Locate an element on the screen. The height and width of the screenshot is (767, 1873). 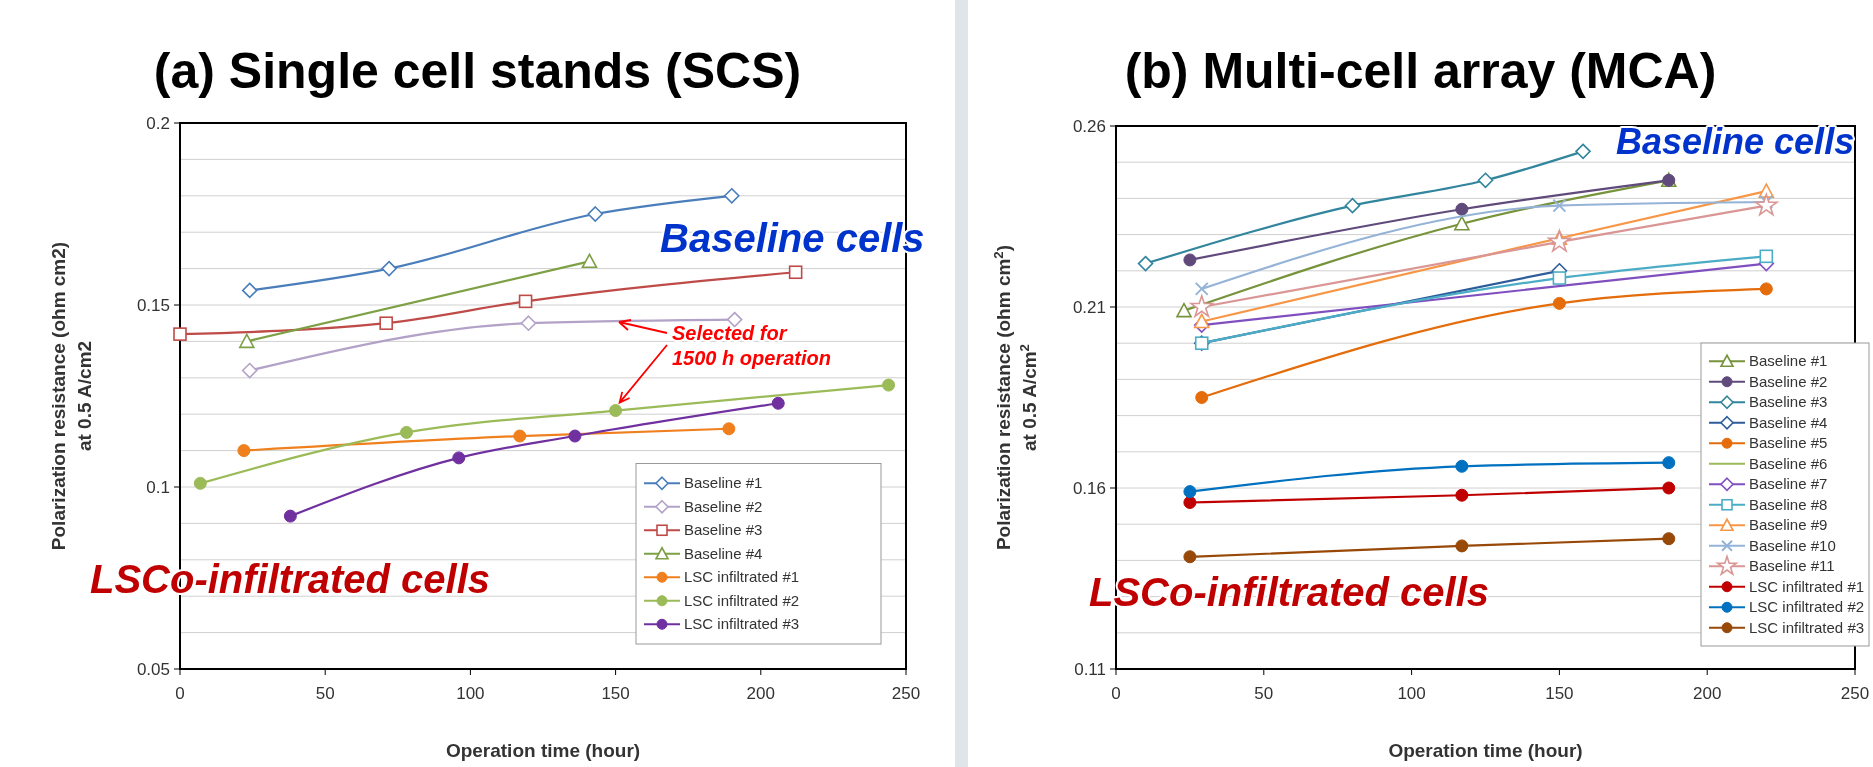
annotation: Baseline cells is located at coordinates (1735, 141).